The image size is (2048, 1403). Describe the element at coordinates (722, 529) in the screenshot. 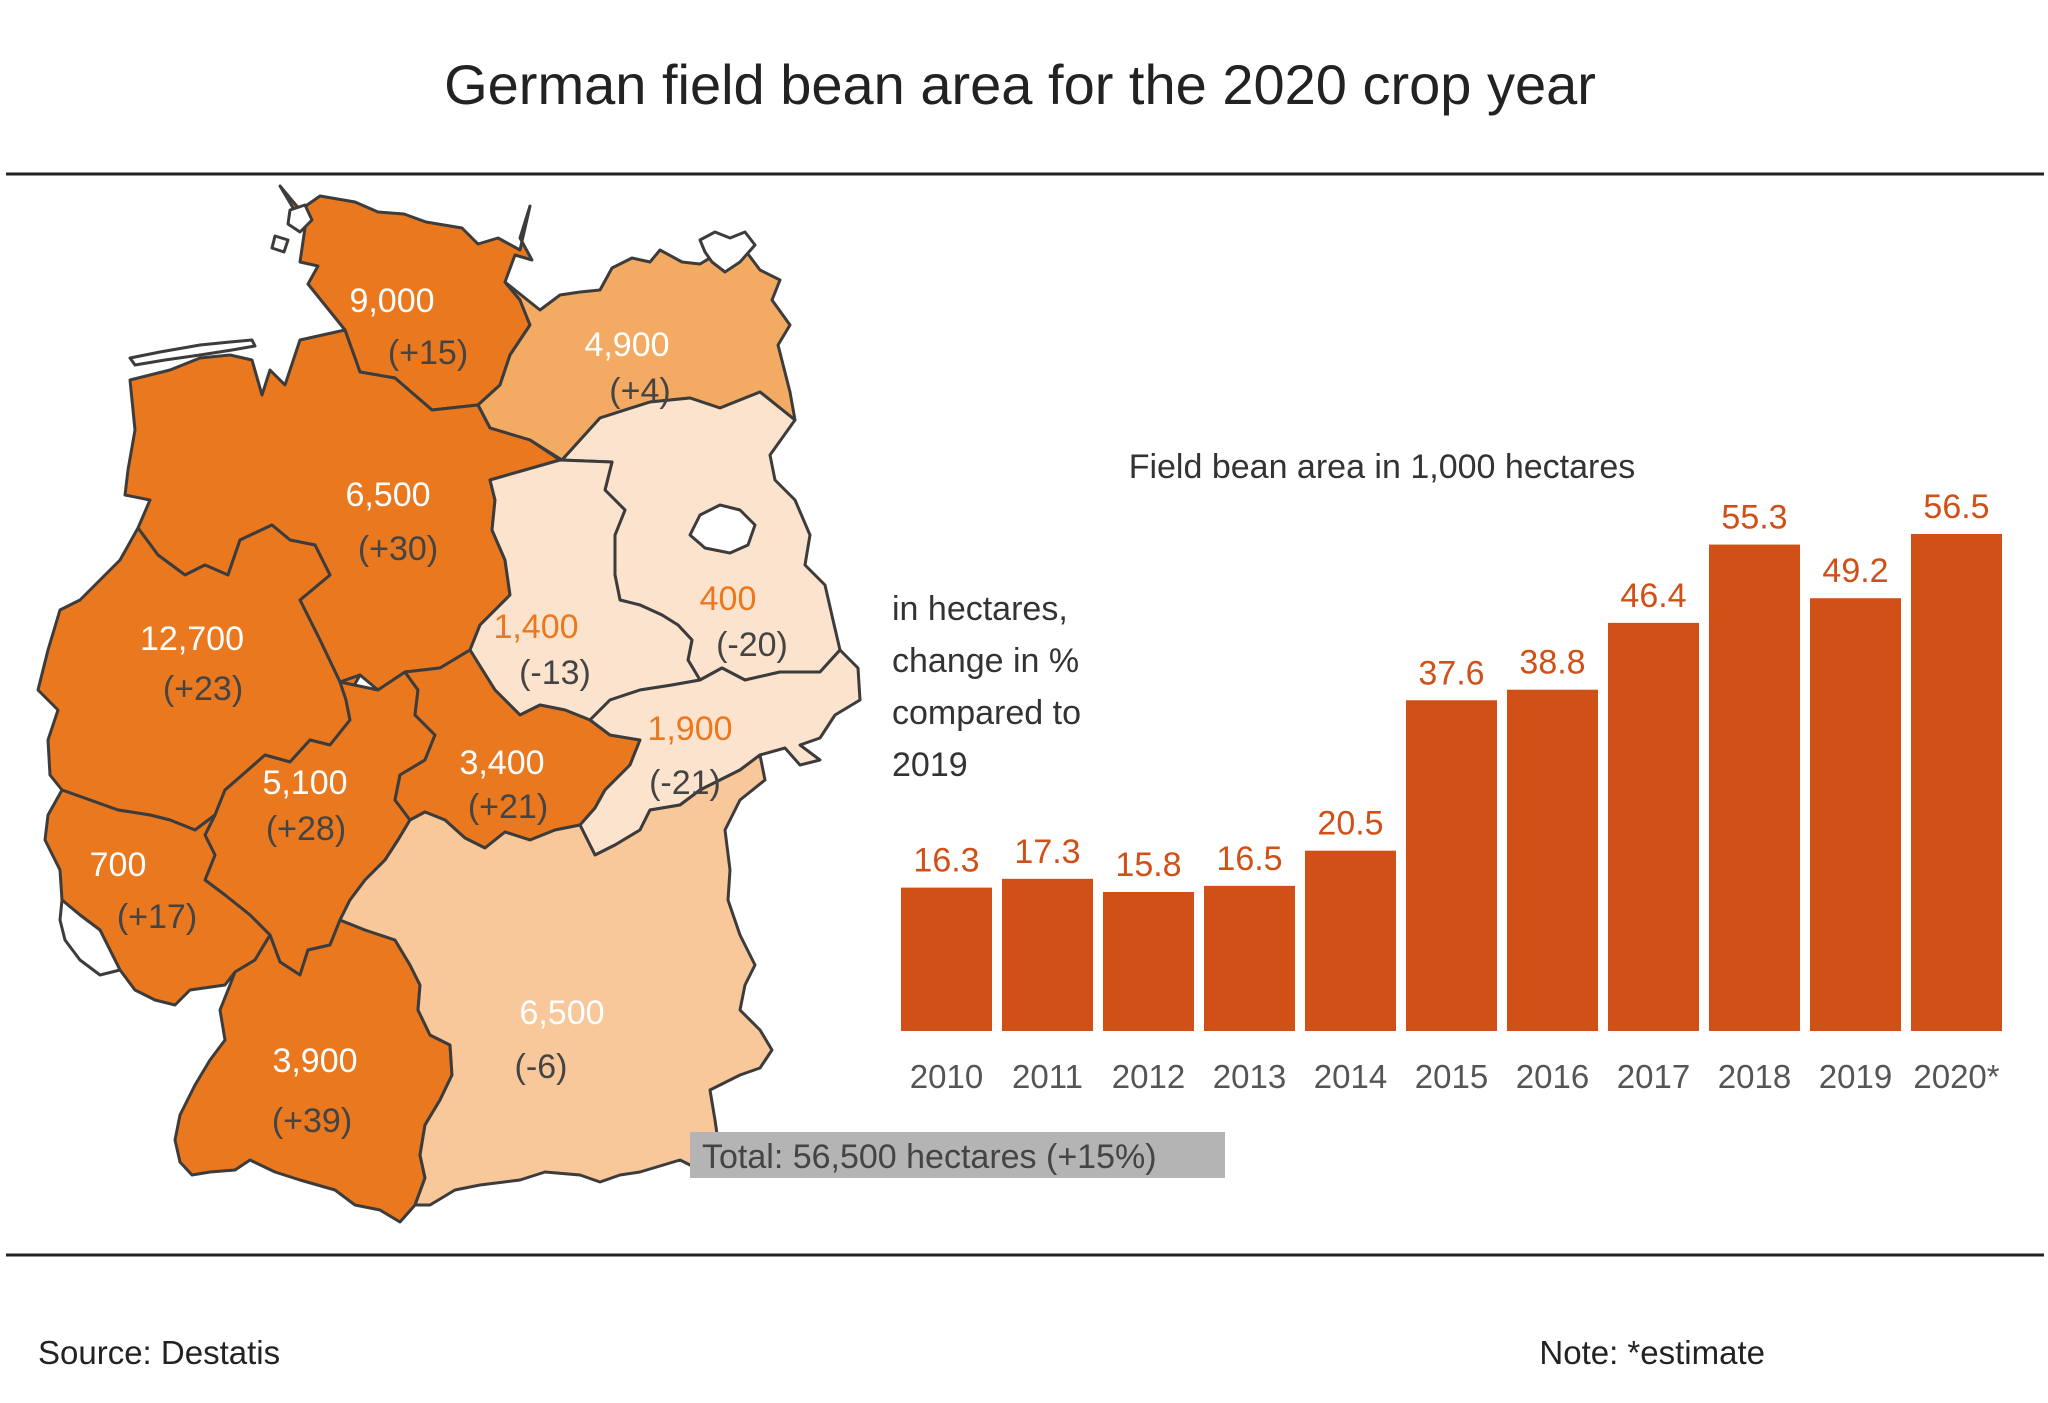

I see `berlin-hole` at that location.